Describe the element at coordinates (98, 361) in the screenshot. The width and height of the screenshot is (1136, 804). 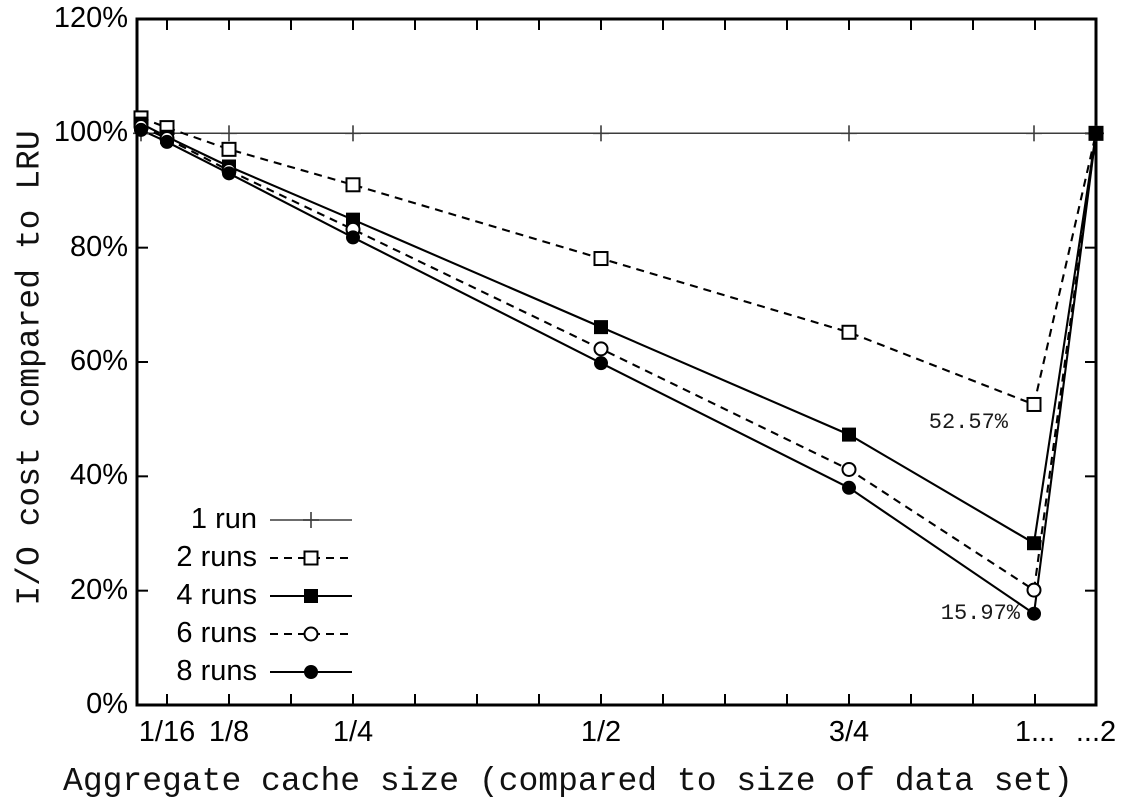
I see `y-tick-label: 60%` at that location.